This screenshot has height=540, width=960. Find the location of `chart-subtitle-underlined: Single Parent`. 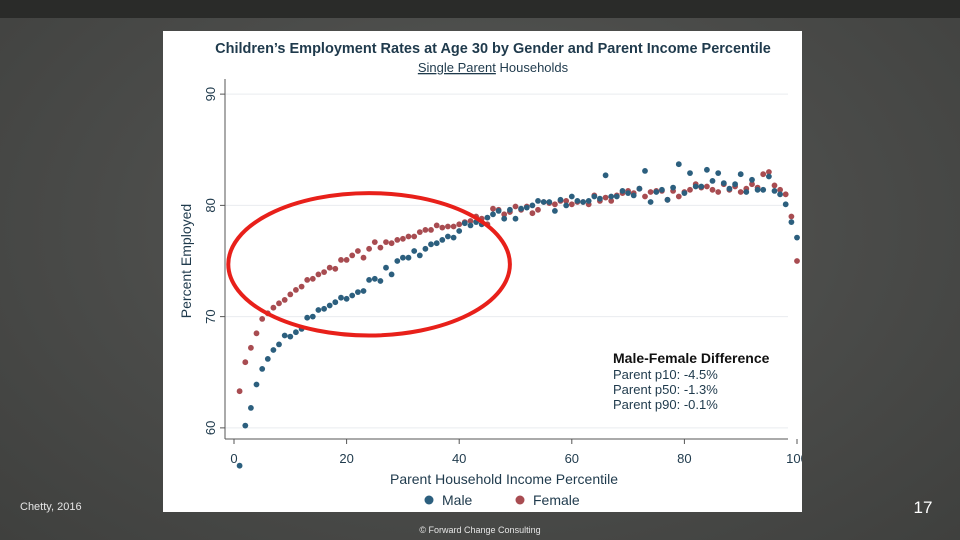

chart-subtitle-underlined: Single Parent is located at coordinates (457, 67).